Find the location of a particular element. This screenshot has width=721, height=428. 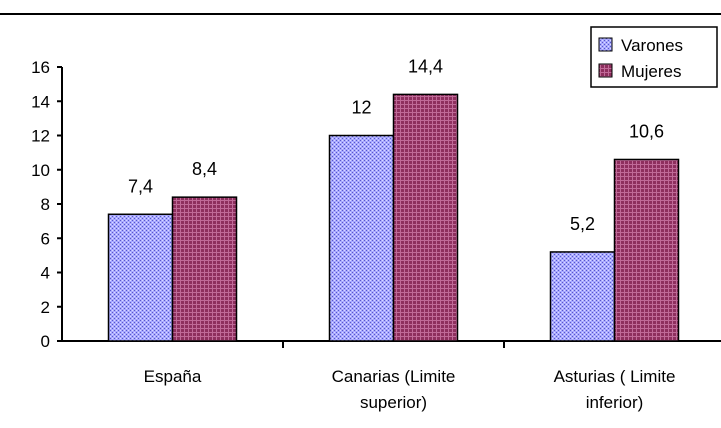

category-label: inferior) is located at coordinates (615, 402).